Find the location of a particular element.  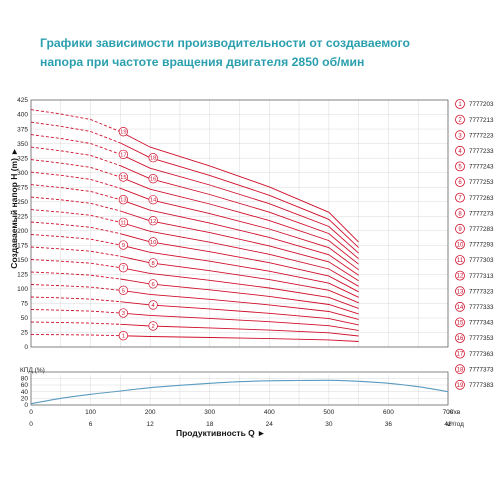

legend-number-7: 7 is located at coordinates (460, 199).